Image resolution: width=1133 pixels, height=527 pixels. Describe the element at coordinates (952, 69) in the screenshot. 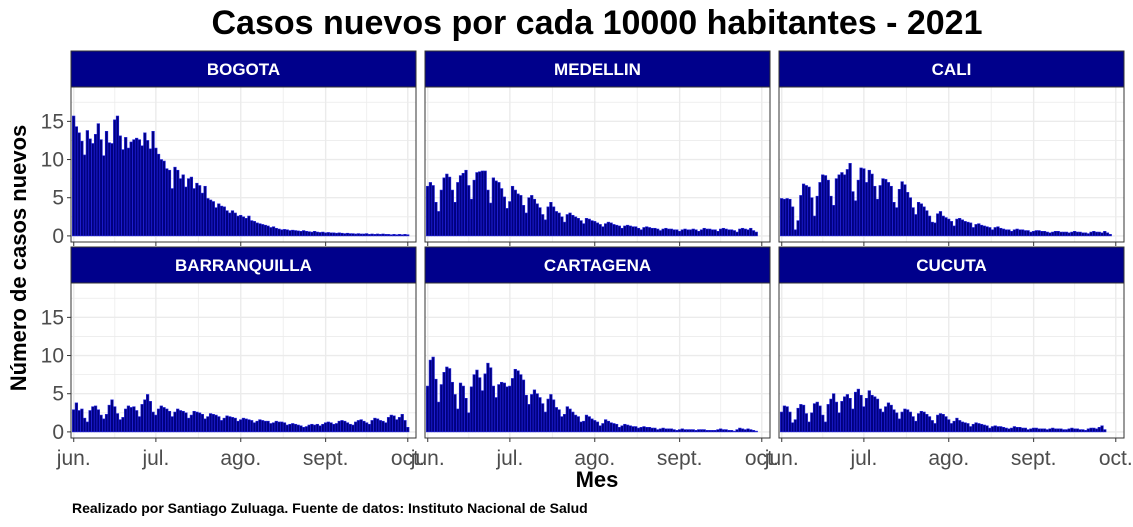

I see `facet-label: CALI` at that location.